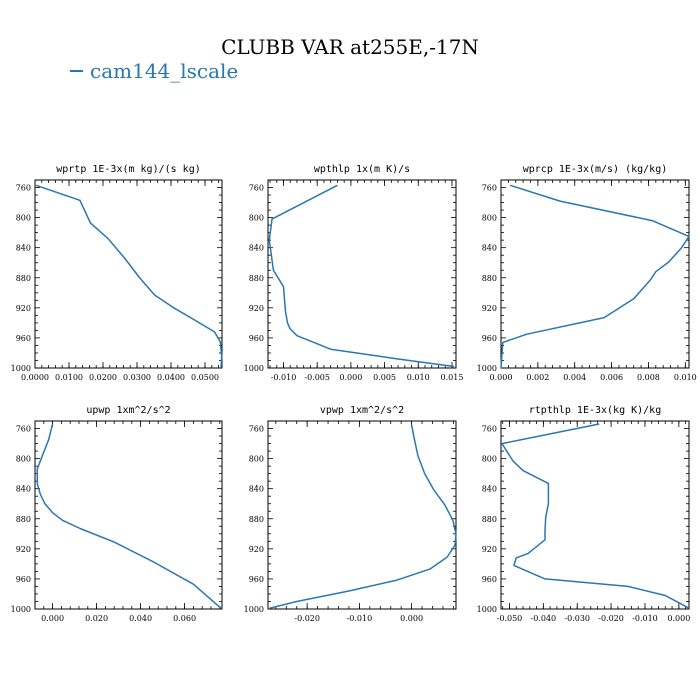 Image resolution: width=700 pixels, height=700 pixels. Describe the element at coordinates (184, 618) in the screenshot. I see `x-tick-label: 0.060` at that location.